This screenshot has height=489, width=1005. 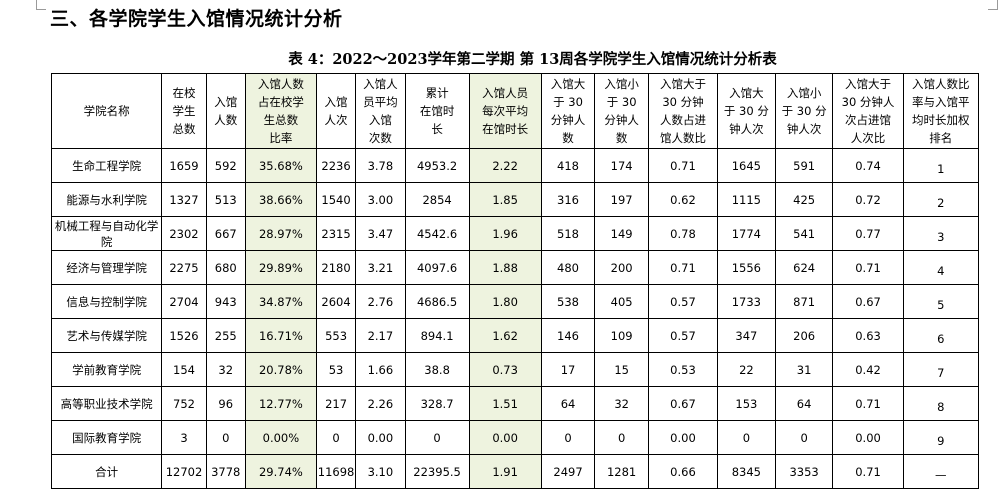 What do you see at coordinates (993, 5) in the screenshot?
I see `page-corner-mark-right` at bounding box center [993, 5].